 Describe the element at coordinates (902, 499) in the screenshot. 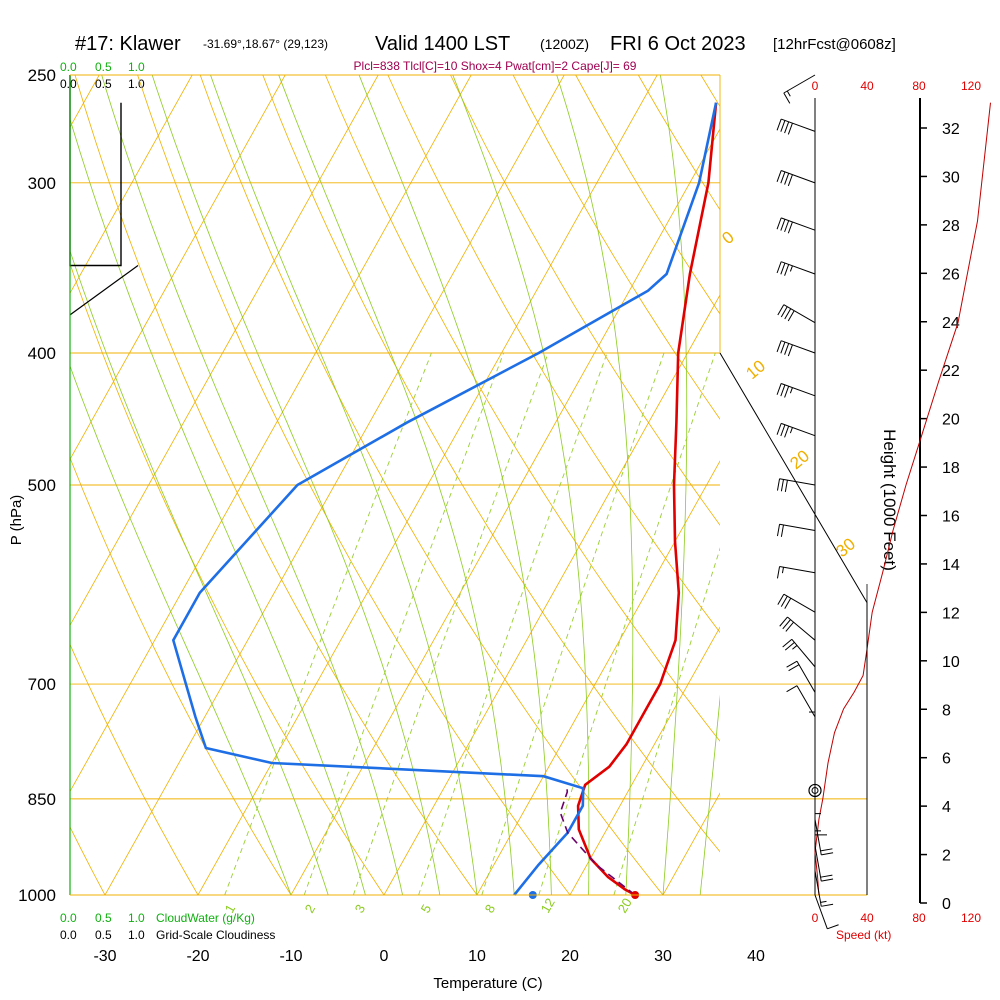

I see `wind-speed-line` at that location.